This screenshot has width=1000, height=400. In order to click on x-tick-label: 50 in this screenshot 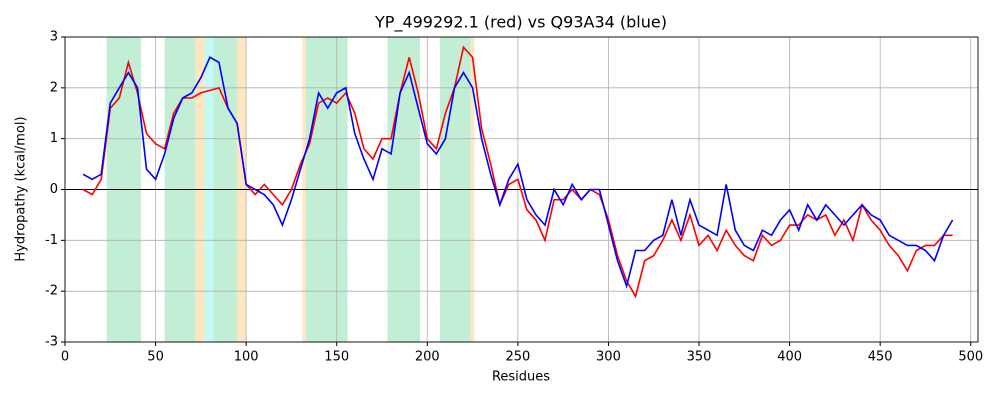, I will do `click(155, 357)`.